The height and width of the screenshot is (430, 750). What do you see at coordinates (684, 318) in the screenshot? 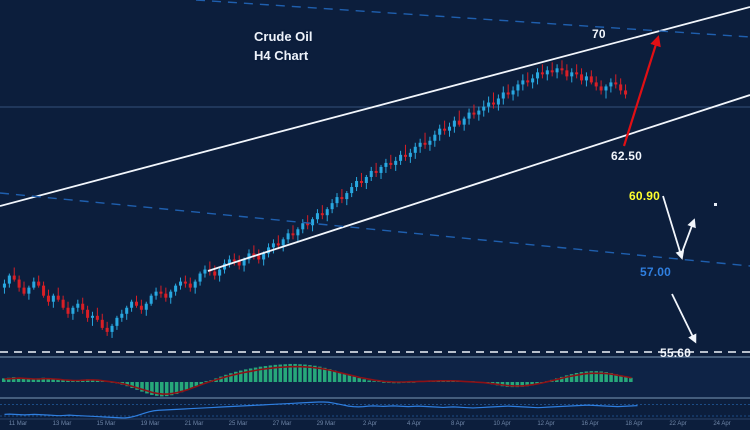
I see `bearish-arrow-2-down` at bounding box center [684, 318].